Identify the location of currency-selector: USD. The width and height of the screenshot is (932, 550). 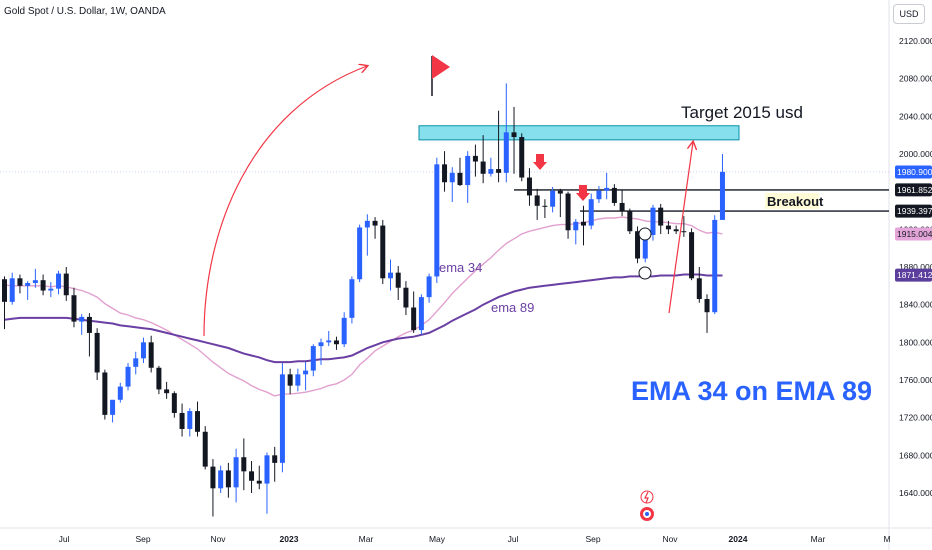
(909, 14).